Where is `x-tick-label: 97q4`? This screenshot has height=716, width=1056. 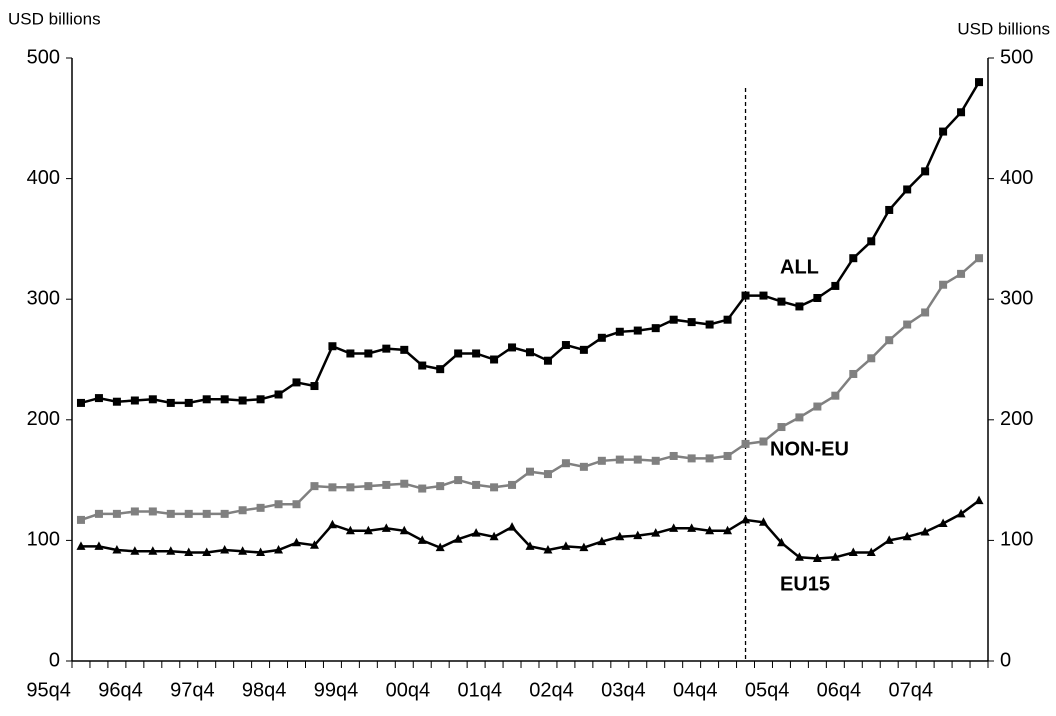
x-tick-label: 97q4 is located at coordinates (192, 690).